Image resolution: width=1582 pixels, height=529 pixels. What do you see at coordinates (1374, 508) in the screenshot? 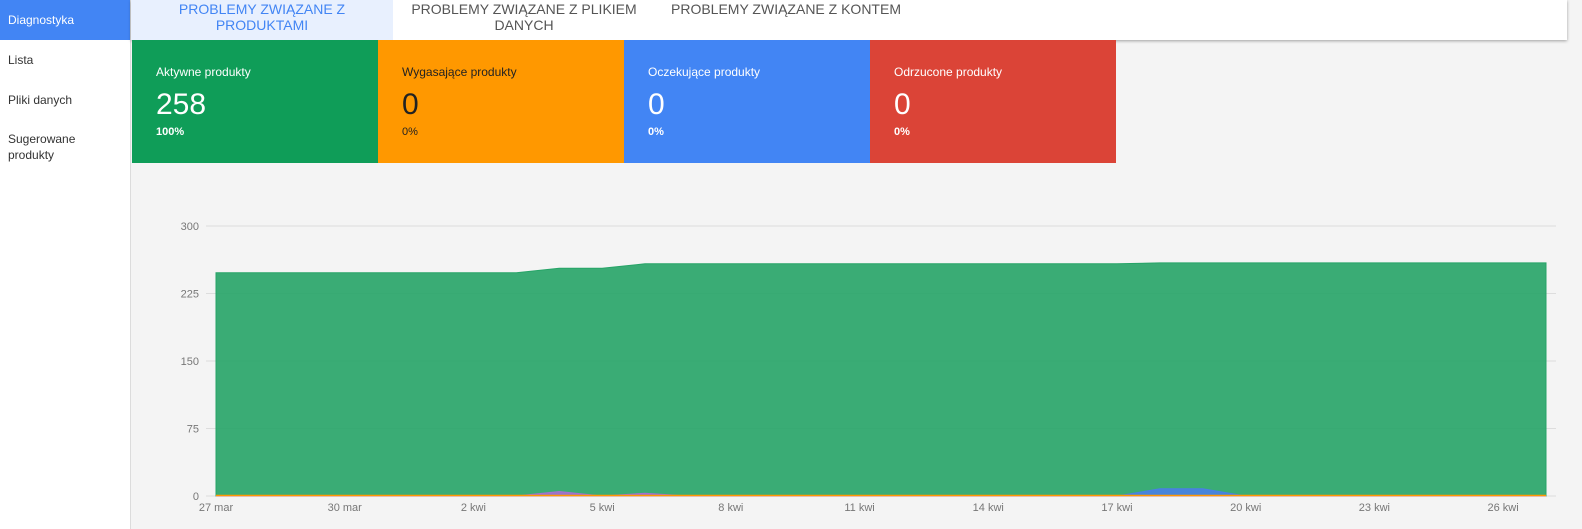
I see `x-tick-label: 23 kwi` at bounding box center [1374, 508].